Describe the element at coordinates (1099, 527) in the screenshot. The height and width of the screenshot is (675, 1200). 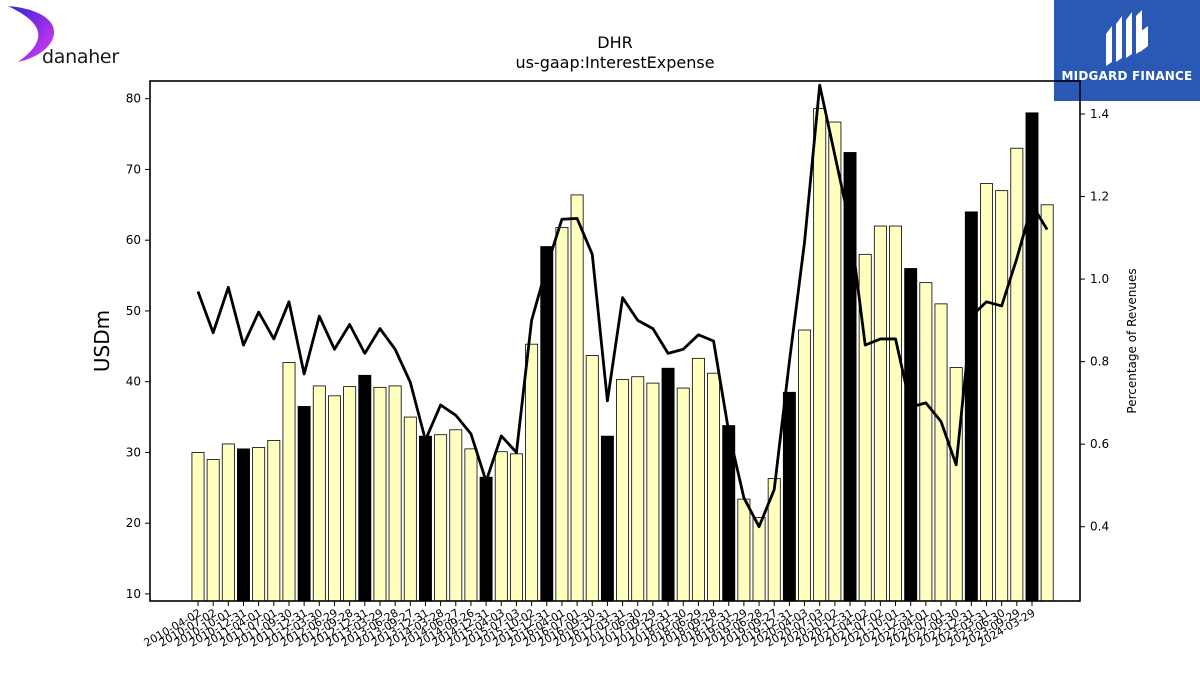
I see `y-right-tick-label: 0.4` at that location.